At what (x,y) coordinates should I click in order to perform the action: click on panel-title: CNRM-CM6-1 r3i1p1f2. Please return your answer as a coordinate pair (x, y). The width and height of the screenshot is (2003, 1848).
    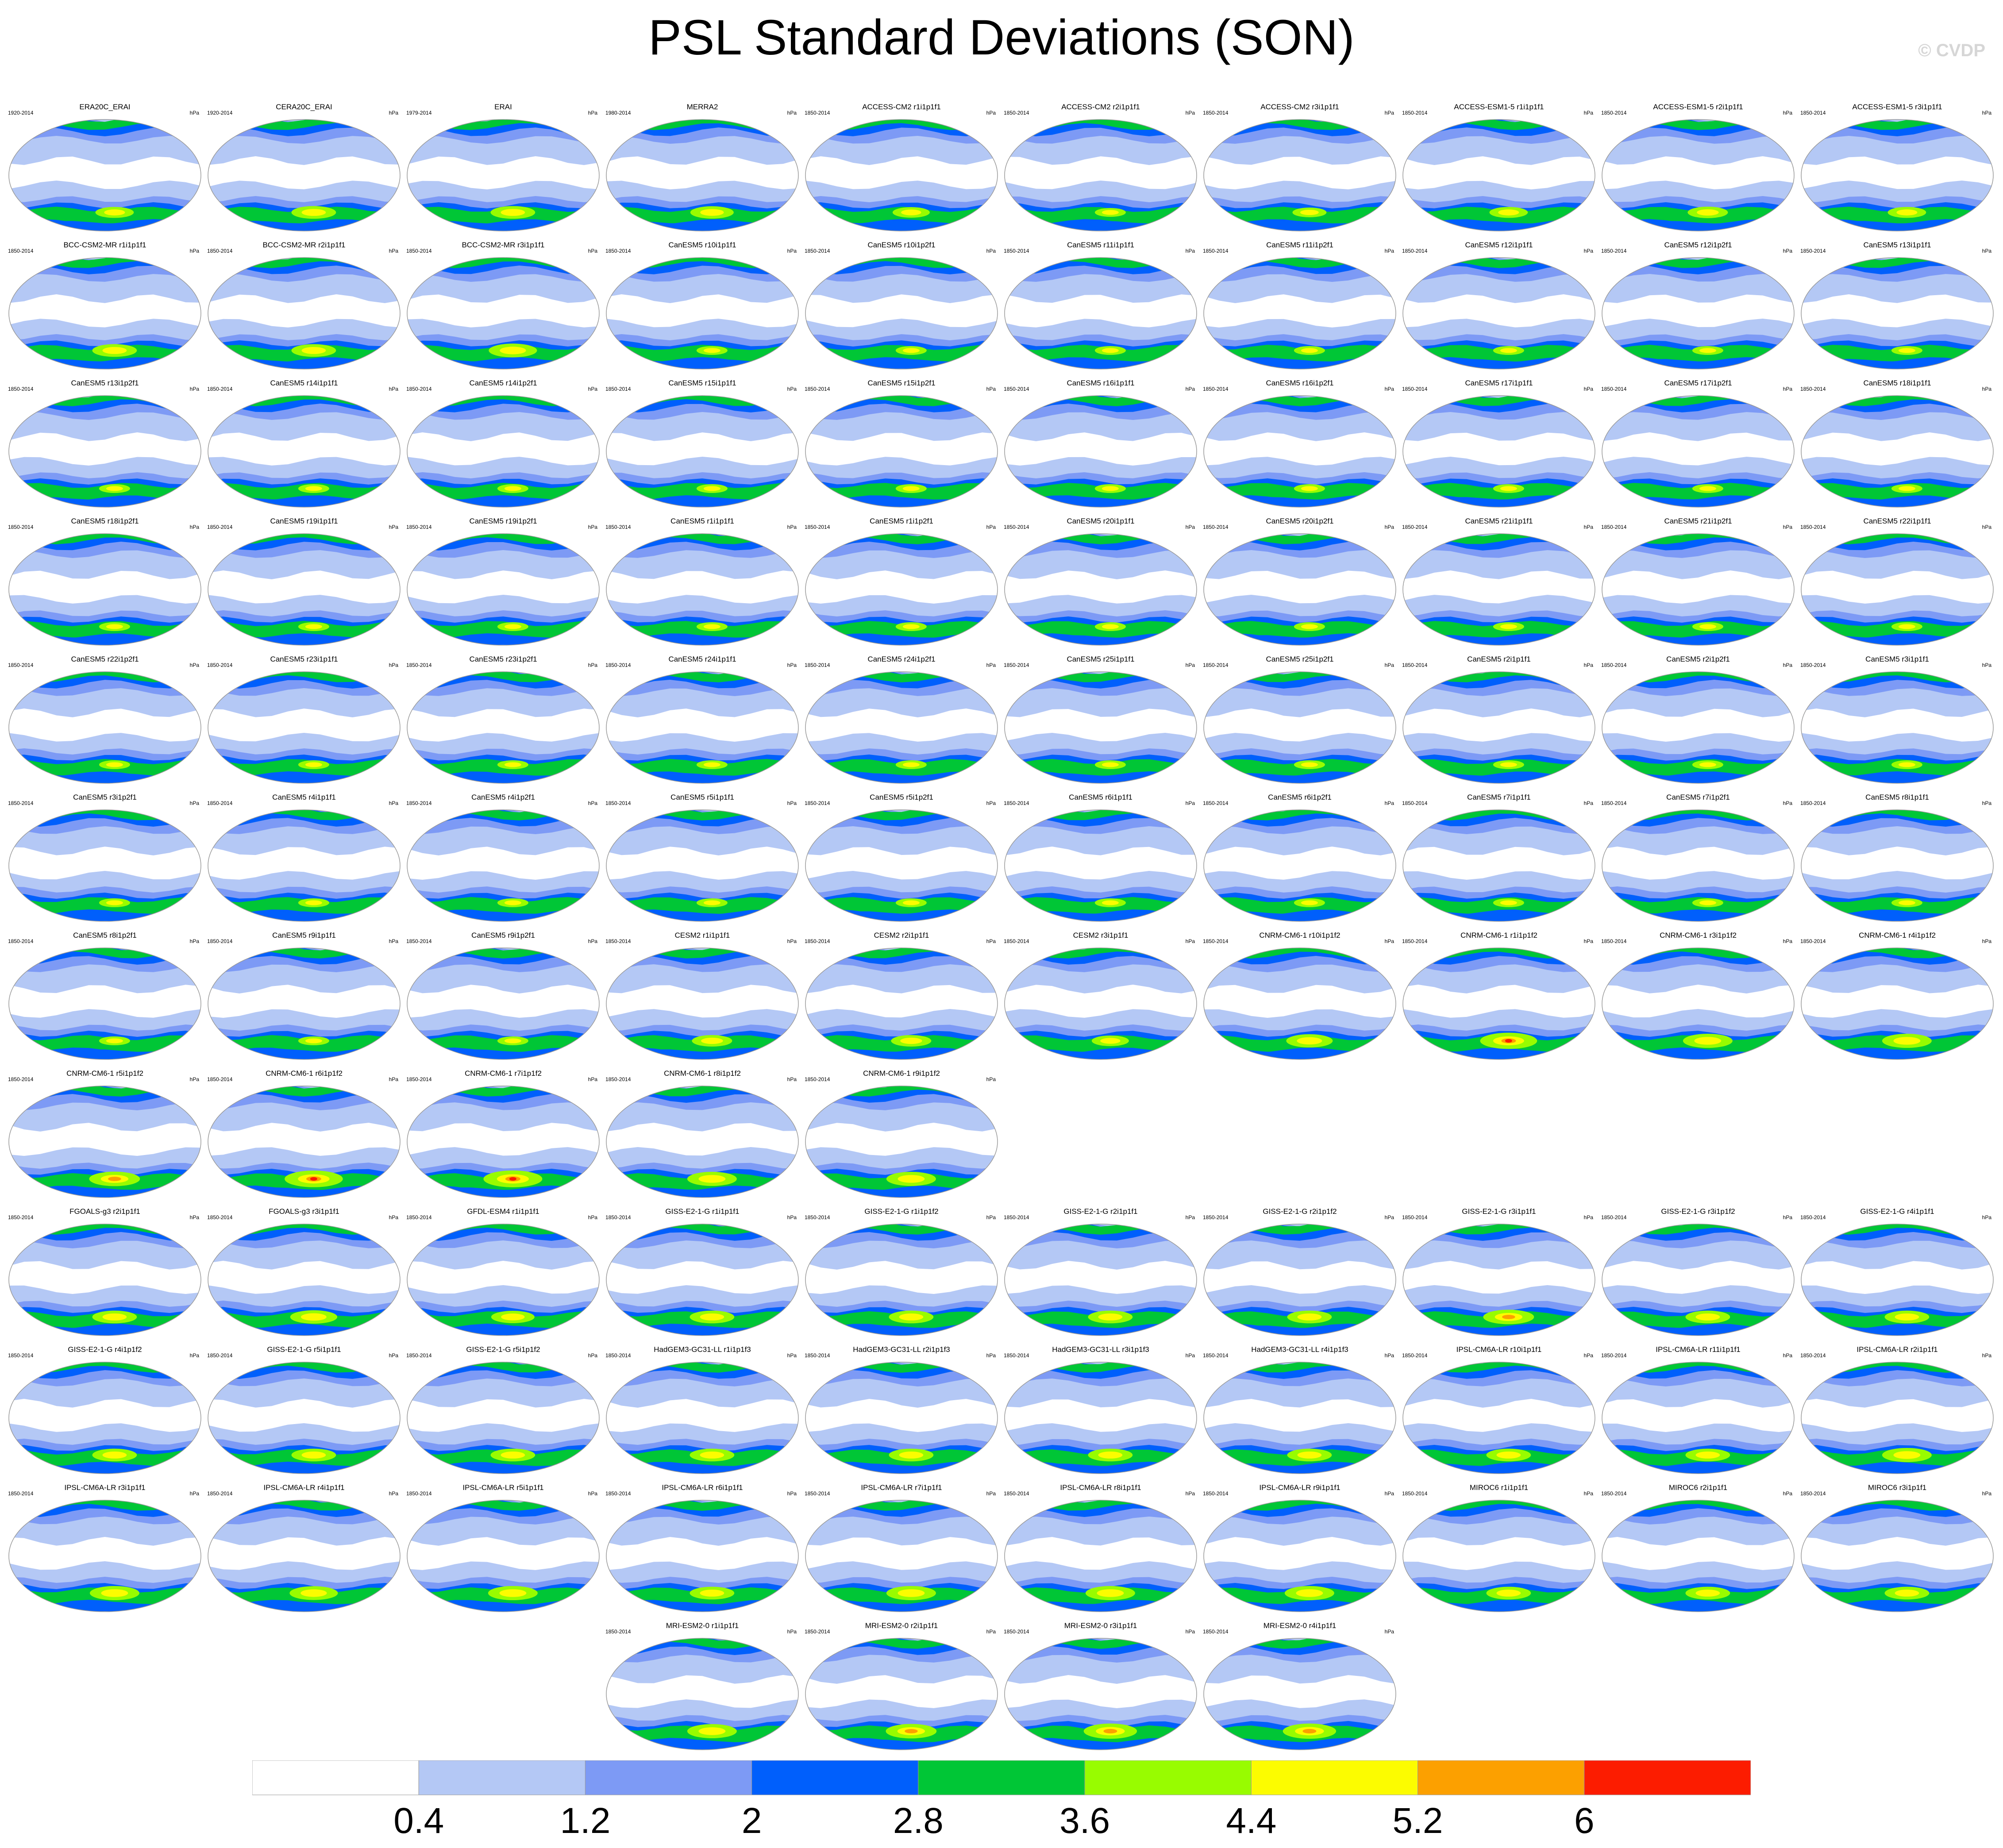
    Looking at the image, I should click on (1698, 935).